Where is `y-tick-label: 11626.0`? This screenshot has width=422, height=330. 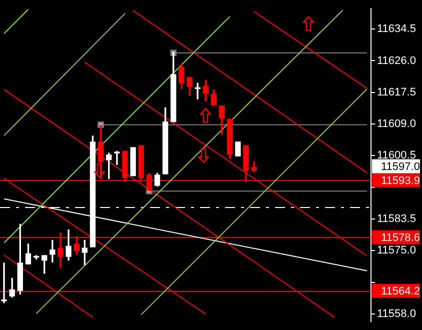 y-tick-label: 11626.0 is located at coordinates (396, 60).